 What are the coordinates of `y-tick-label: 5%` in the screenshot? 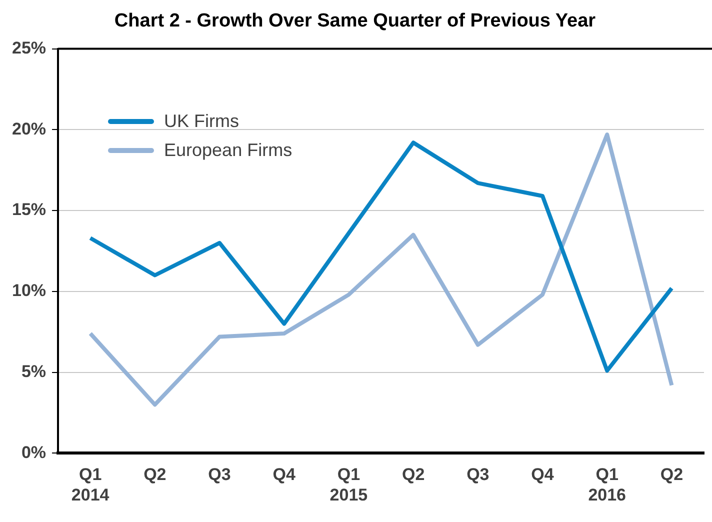 It's located at (33, 372).